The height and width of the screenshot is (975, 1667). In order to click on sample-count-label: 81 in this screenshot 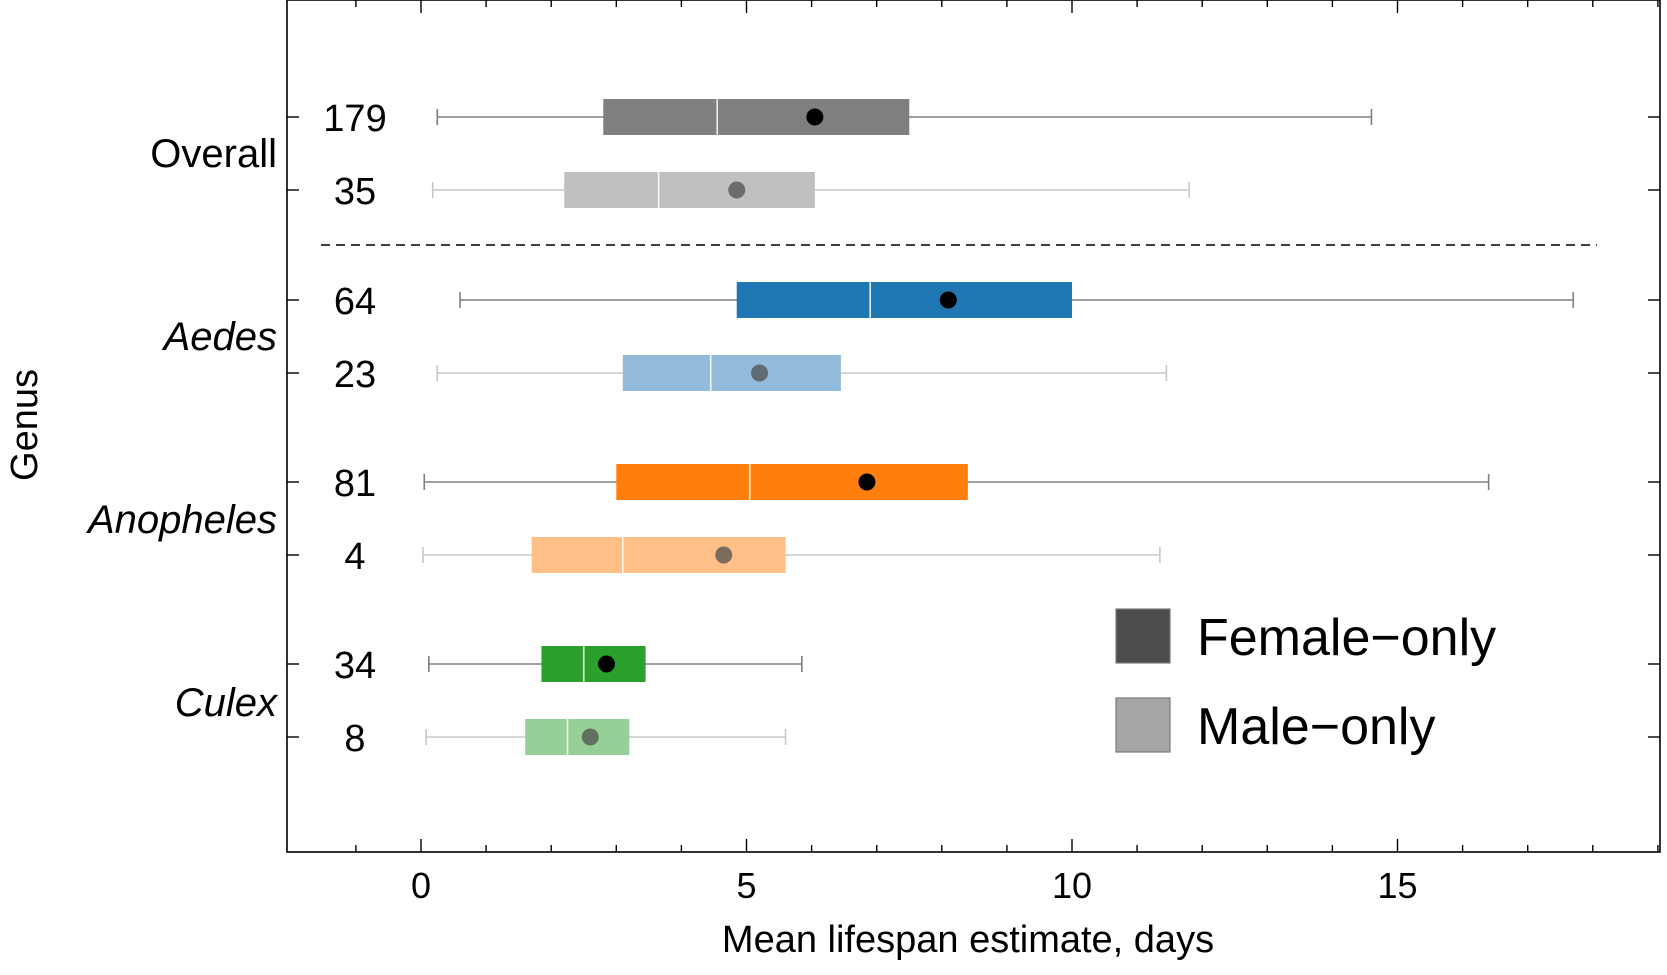, I will do `click(355, 484)`.